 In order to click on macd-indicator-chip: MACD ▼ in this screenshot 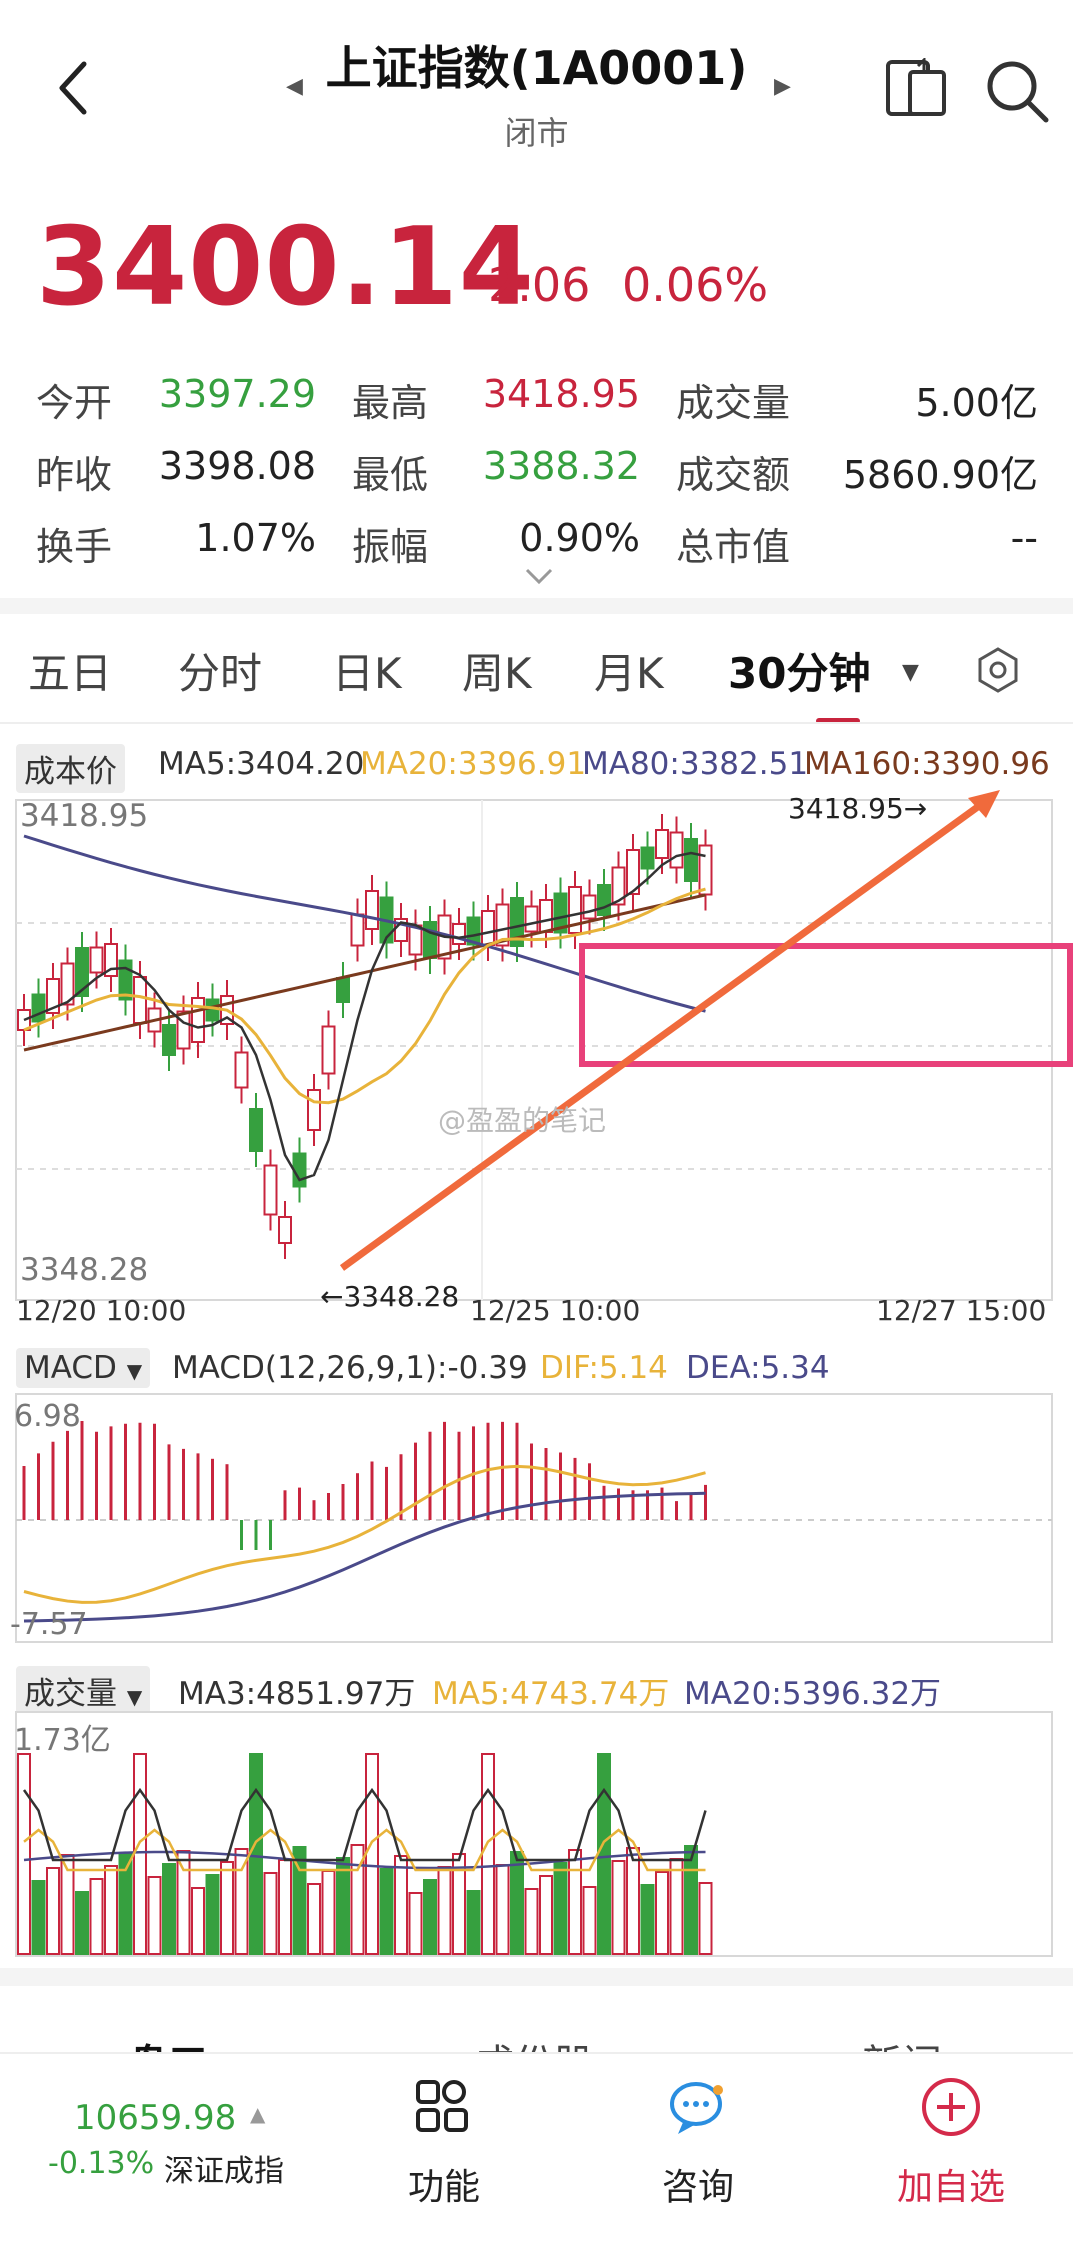, I will do `click(83, 1368)`.